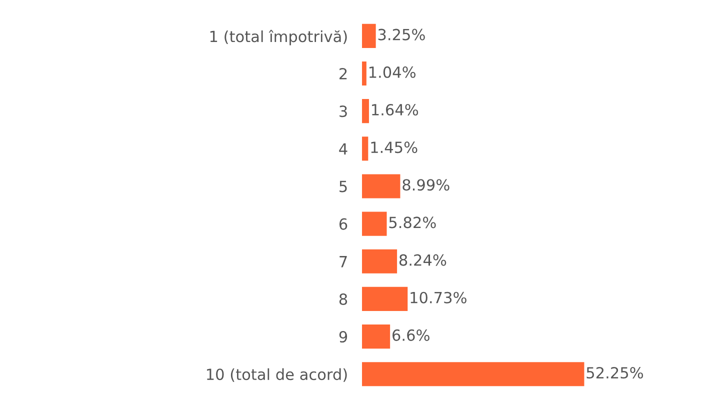  I want to click on data-label: 5.82%, so click(412, 222).